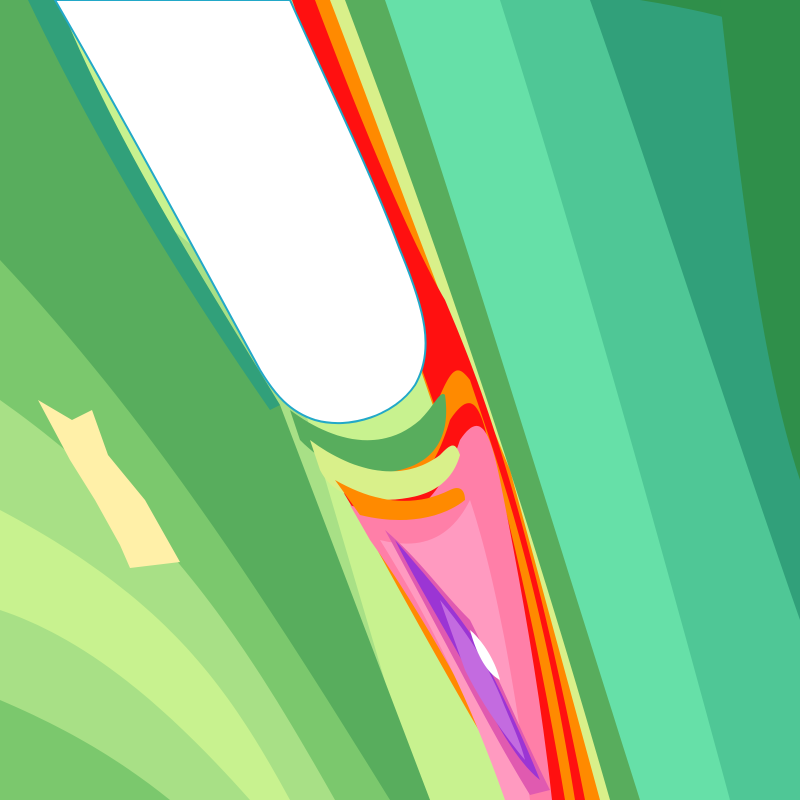 The width and height of the screenshot is (800, 800). I want to click on wake-core-white, so click(485, 655).